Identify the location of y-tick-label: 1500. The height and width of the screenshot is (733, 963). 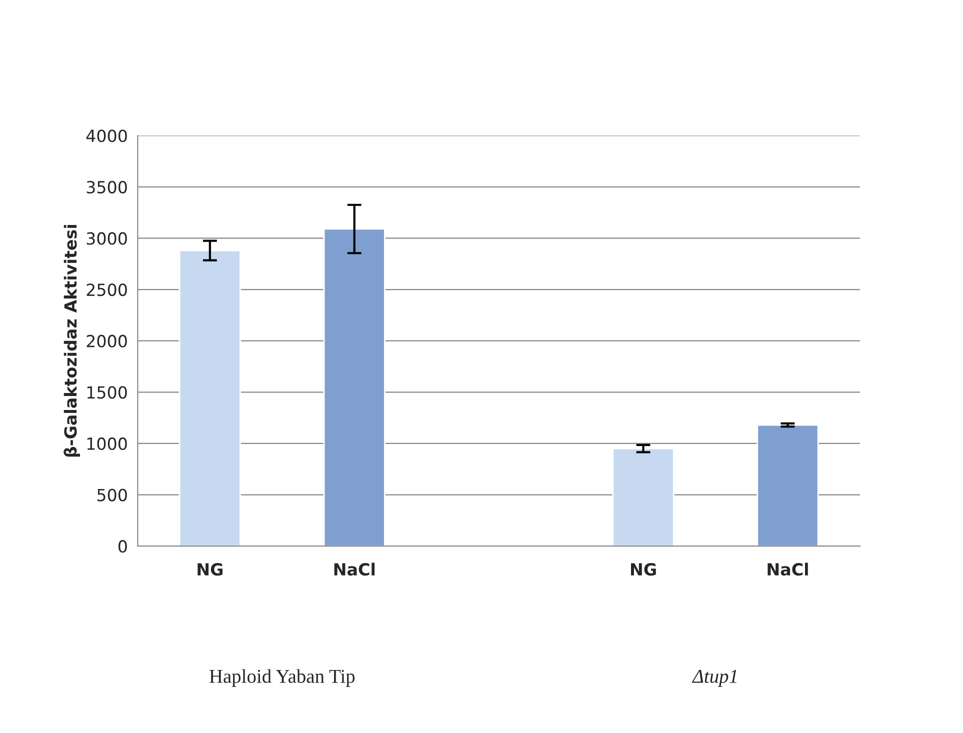
(107, 392).